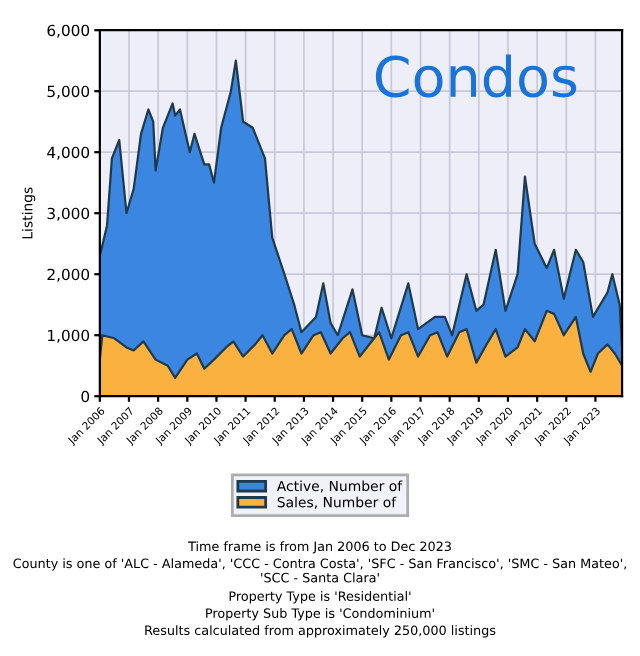  I want to click on chart-title: Condos, so click(476, 76).